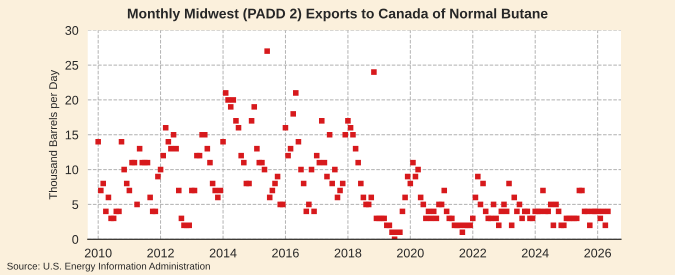  Describe the element at coordinates (598, 253) in the screenshot. I see `x-tick-label: 2026` at that location.